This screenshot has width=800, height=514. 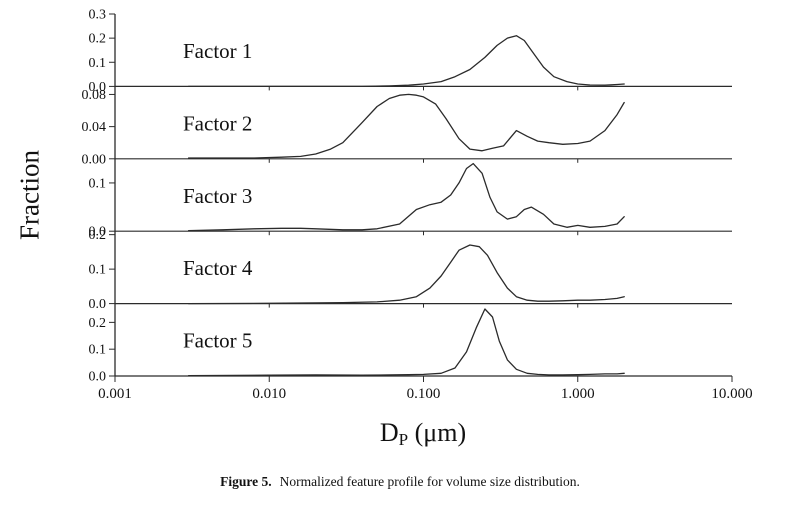 I want to click on y-tick-label: 0.08, so click(x=94, y=95).